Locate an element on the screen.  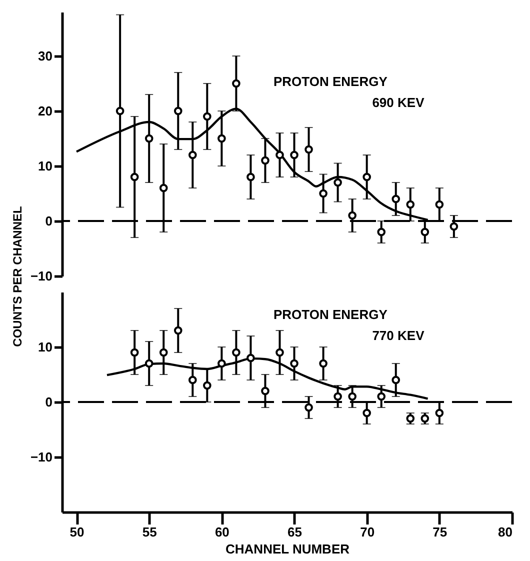
annotation: 770 KEV is located at coordinates (398, 335).